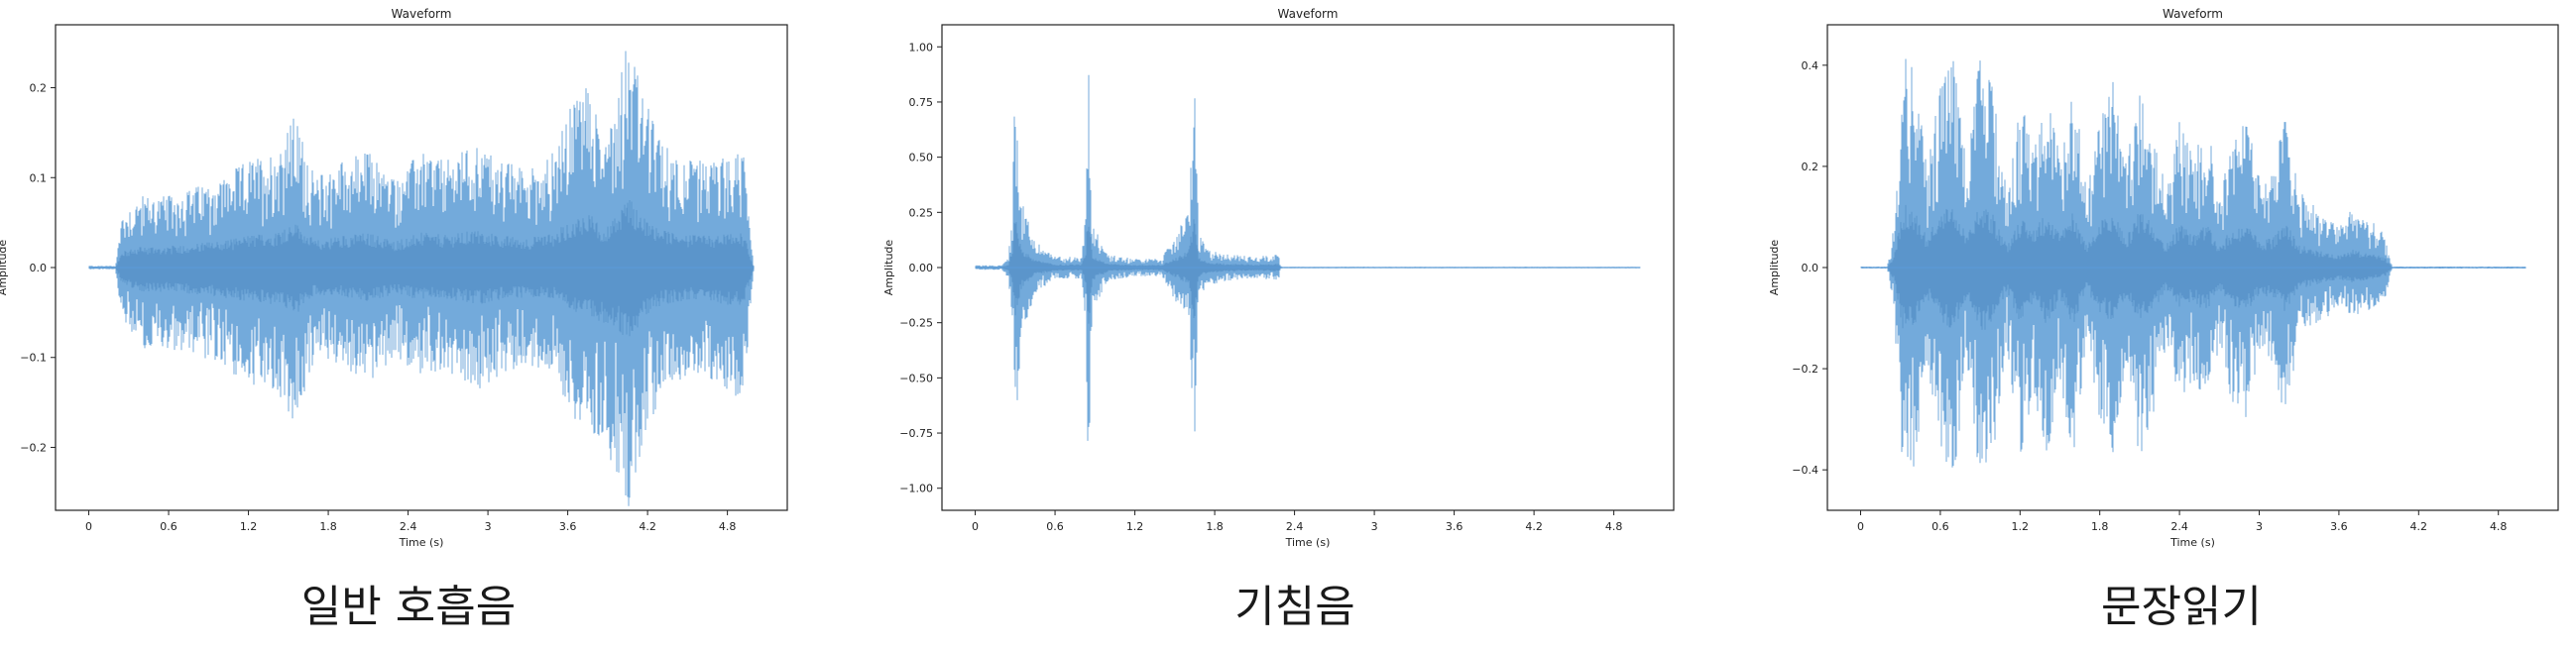 This screenshot has height=652, width=2576. Describe the element at coordinates (1805, 470) in the screenshot. I see `y-tick-label: −0.4` at that location.